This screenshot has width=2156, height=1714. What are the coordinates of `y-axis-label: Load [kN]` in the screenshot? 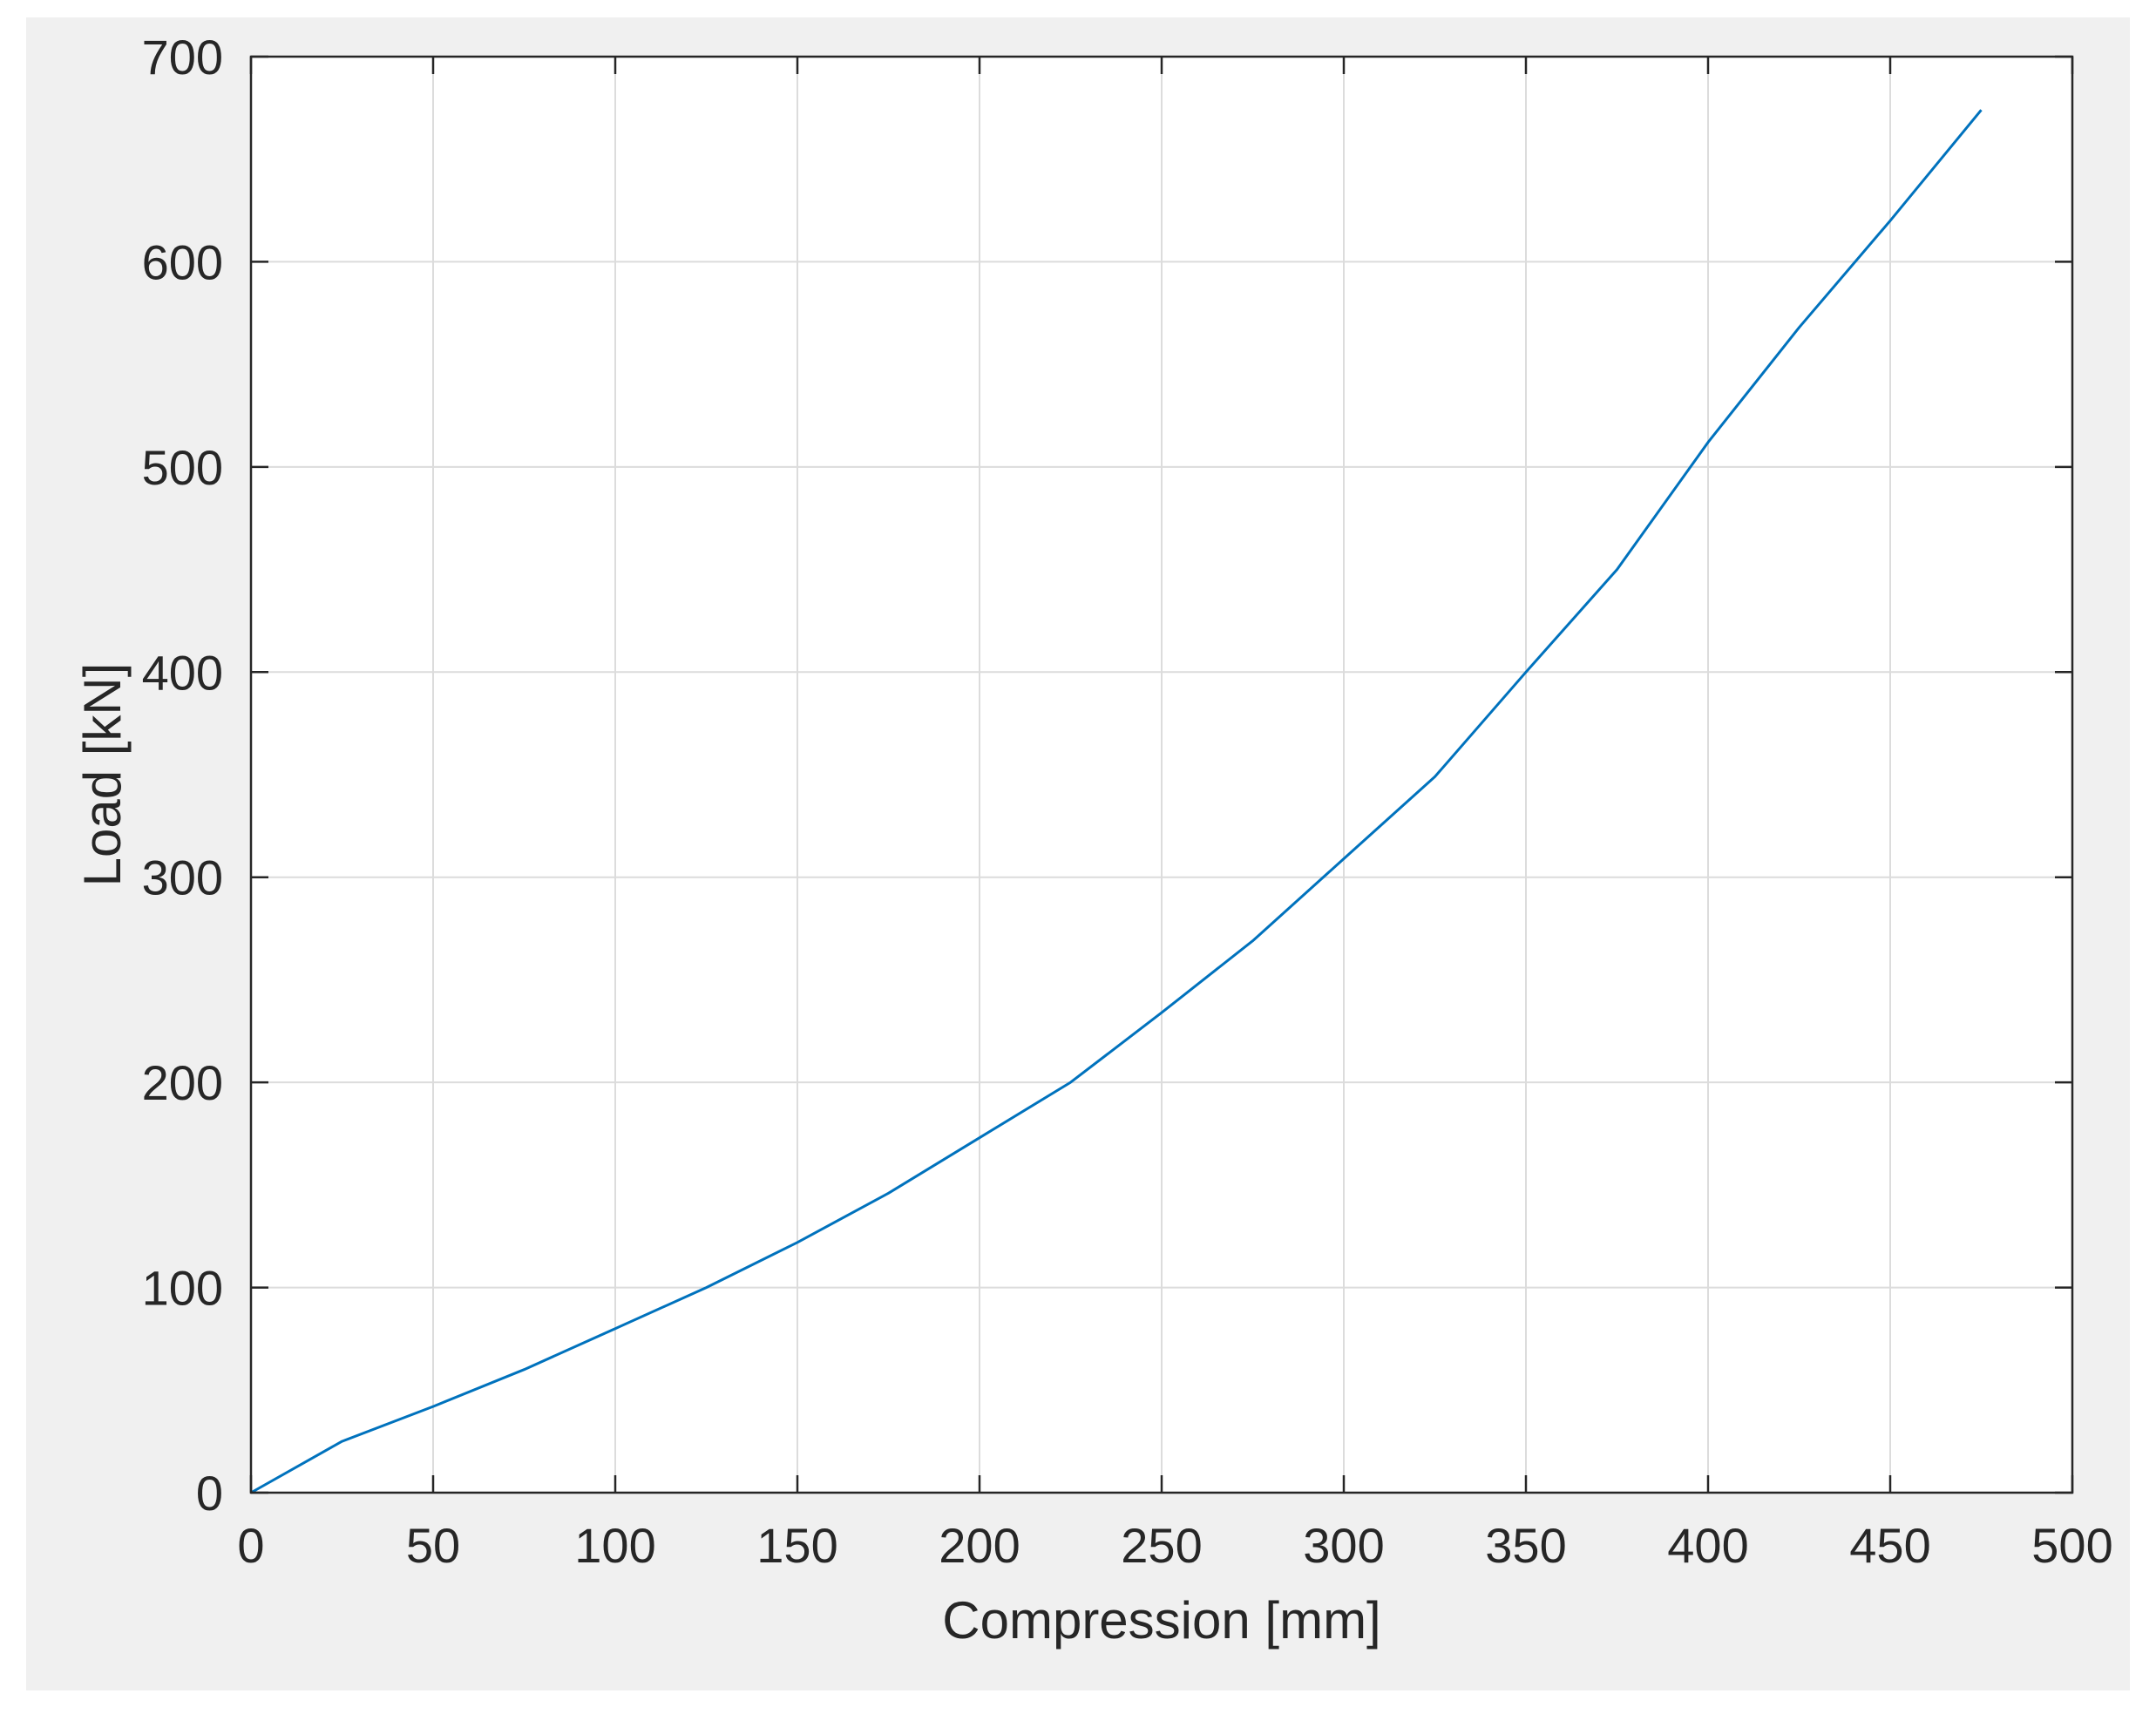 It's located at (102, 775).